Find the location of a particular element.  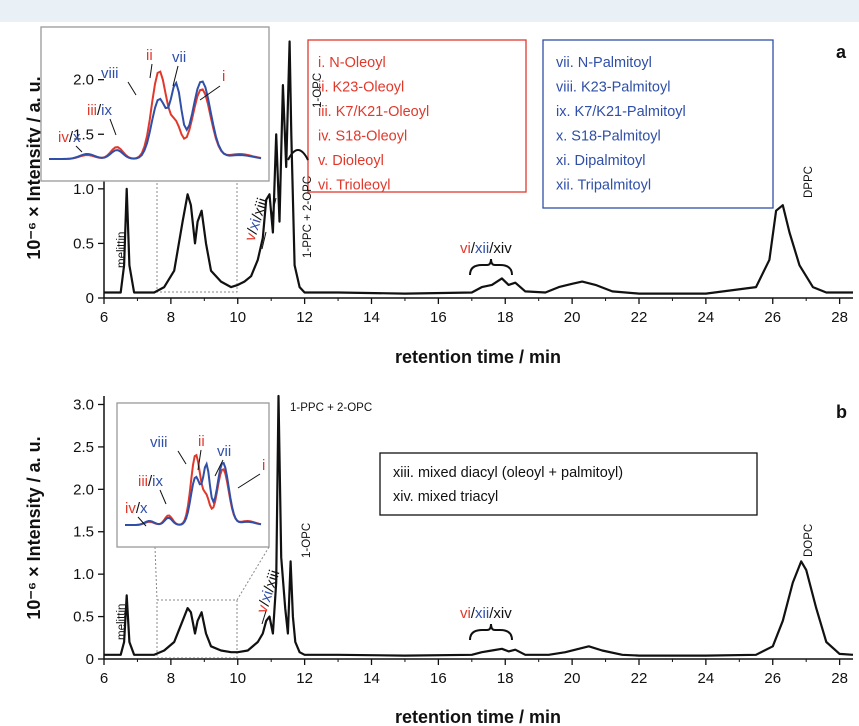

y-axis-title-a: 10⁻⁶ × Intensity / a. u. is located at coordinates (34, 167).